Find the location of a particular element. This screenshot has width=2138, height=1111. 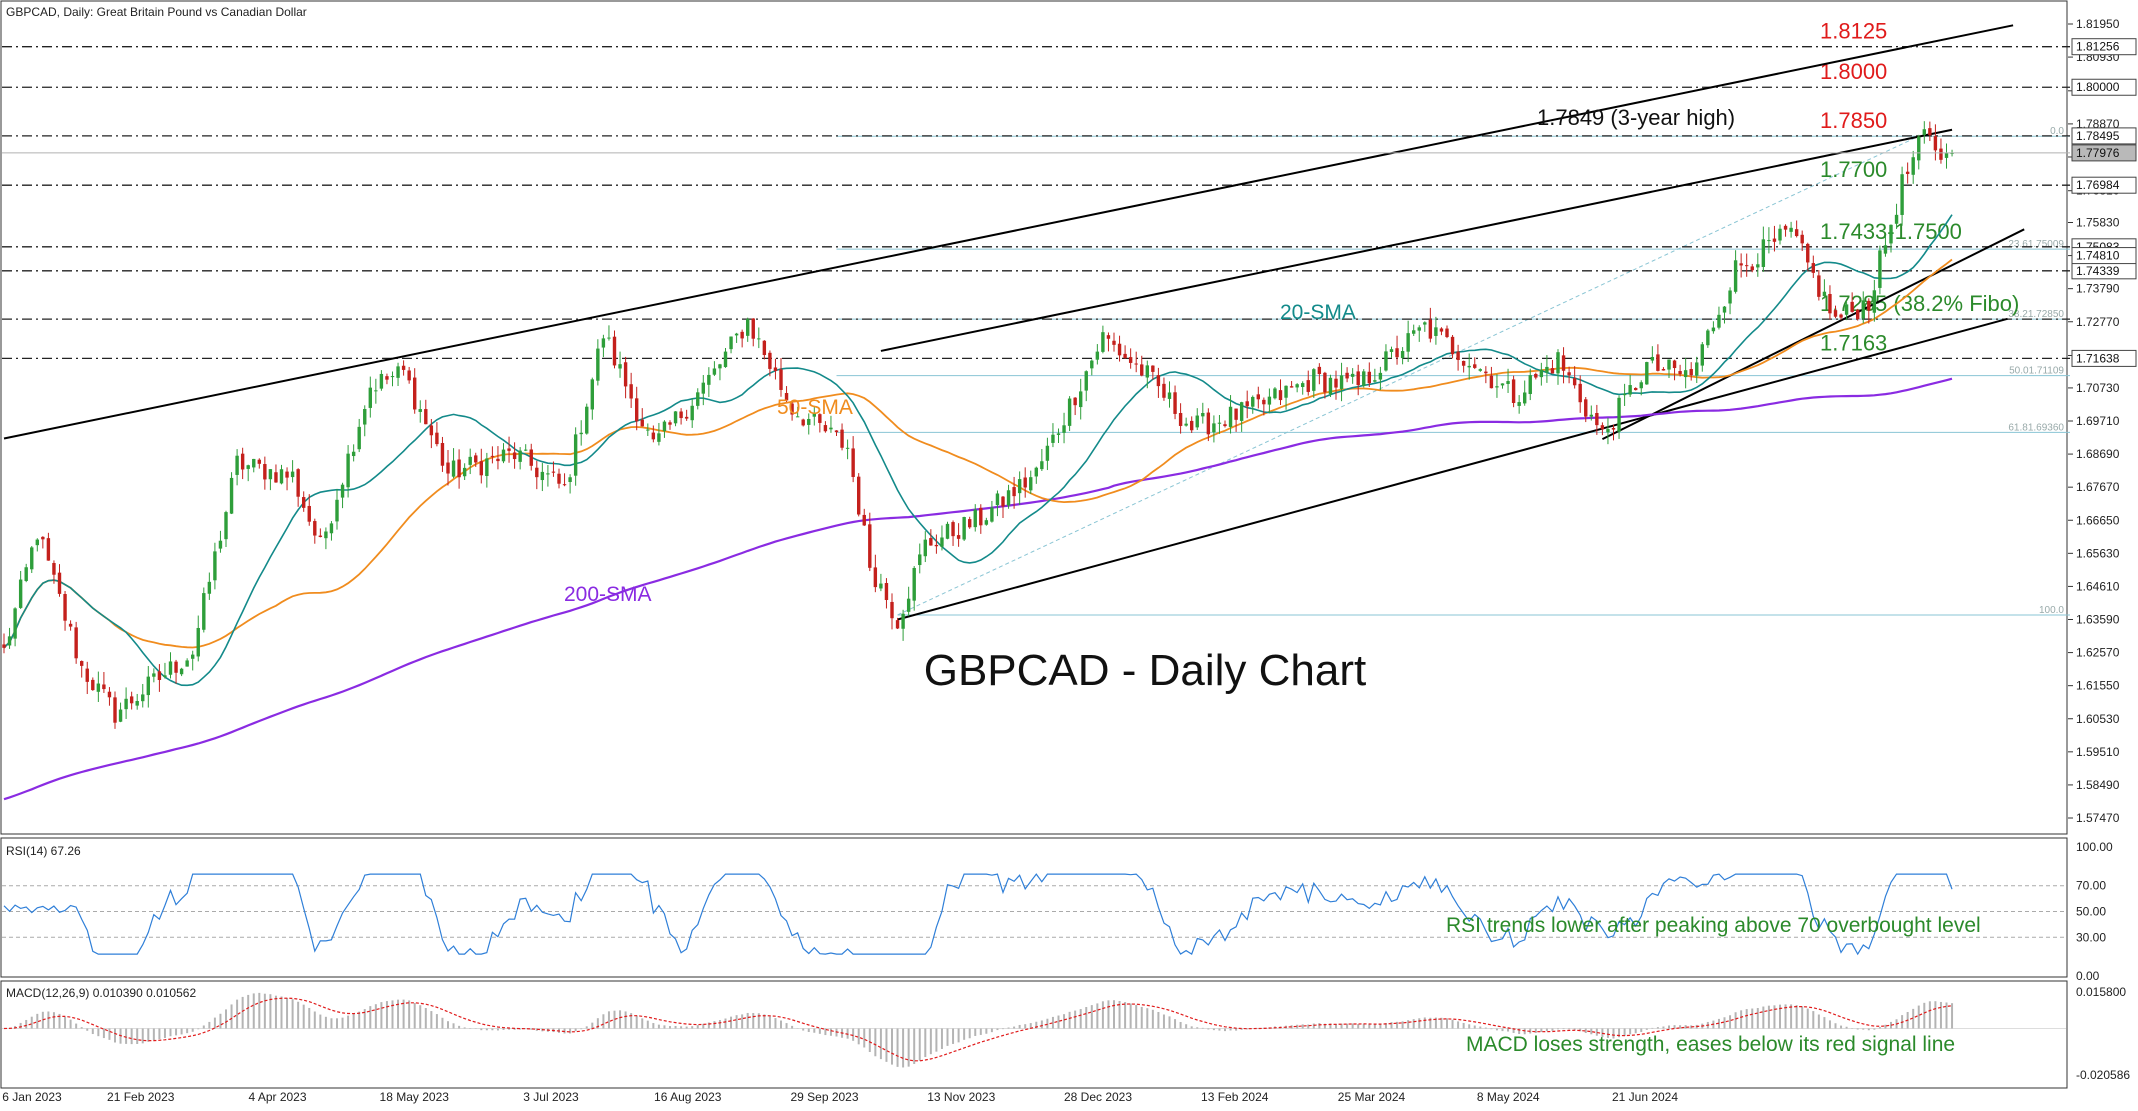

y-tick-label: 1.62570 is located at coordinates (2098, 653).